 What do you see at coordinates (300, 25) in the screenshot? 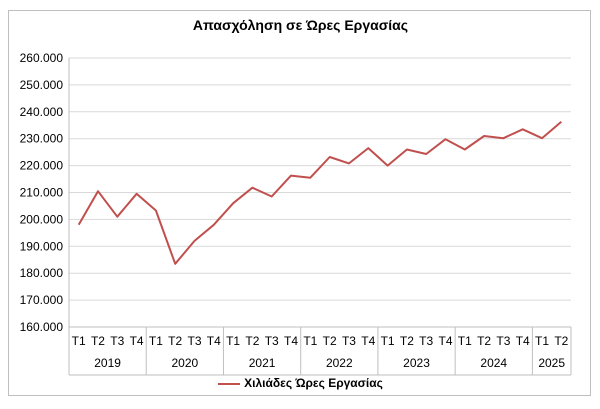
I see `chart-title: Απασχόληση σε Ώρες Εργασίας` at bounding box center [300, 25].